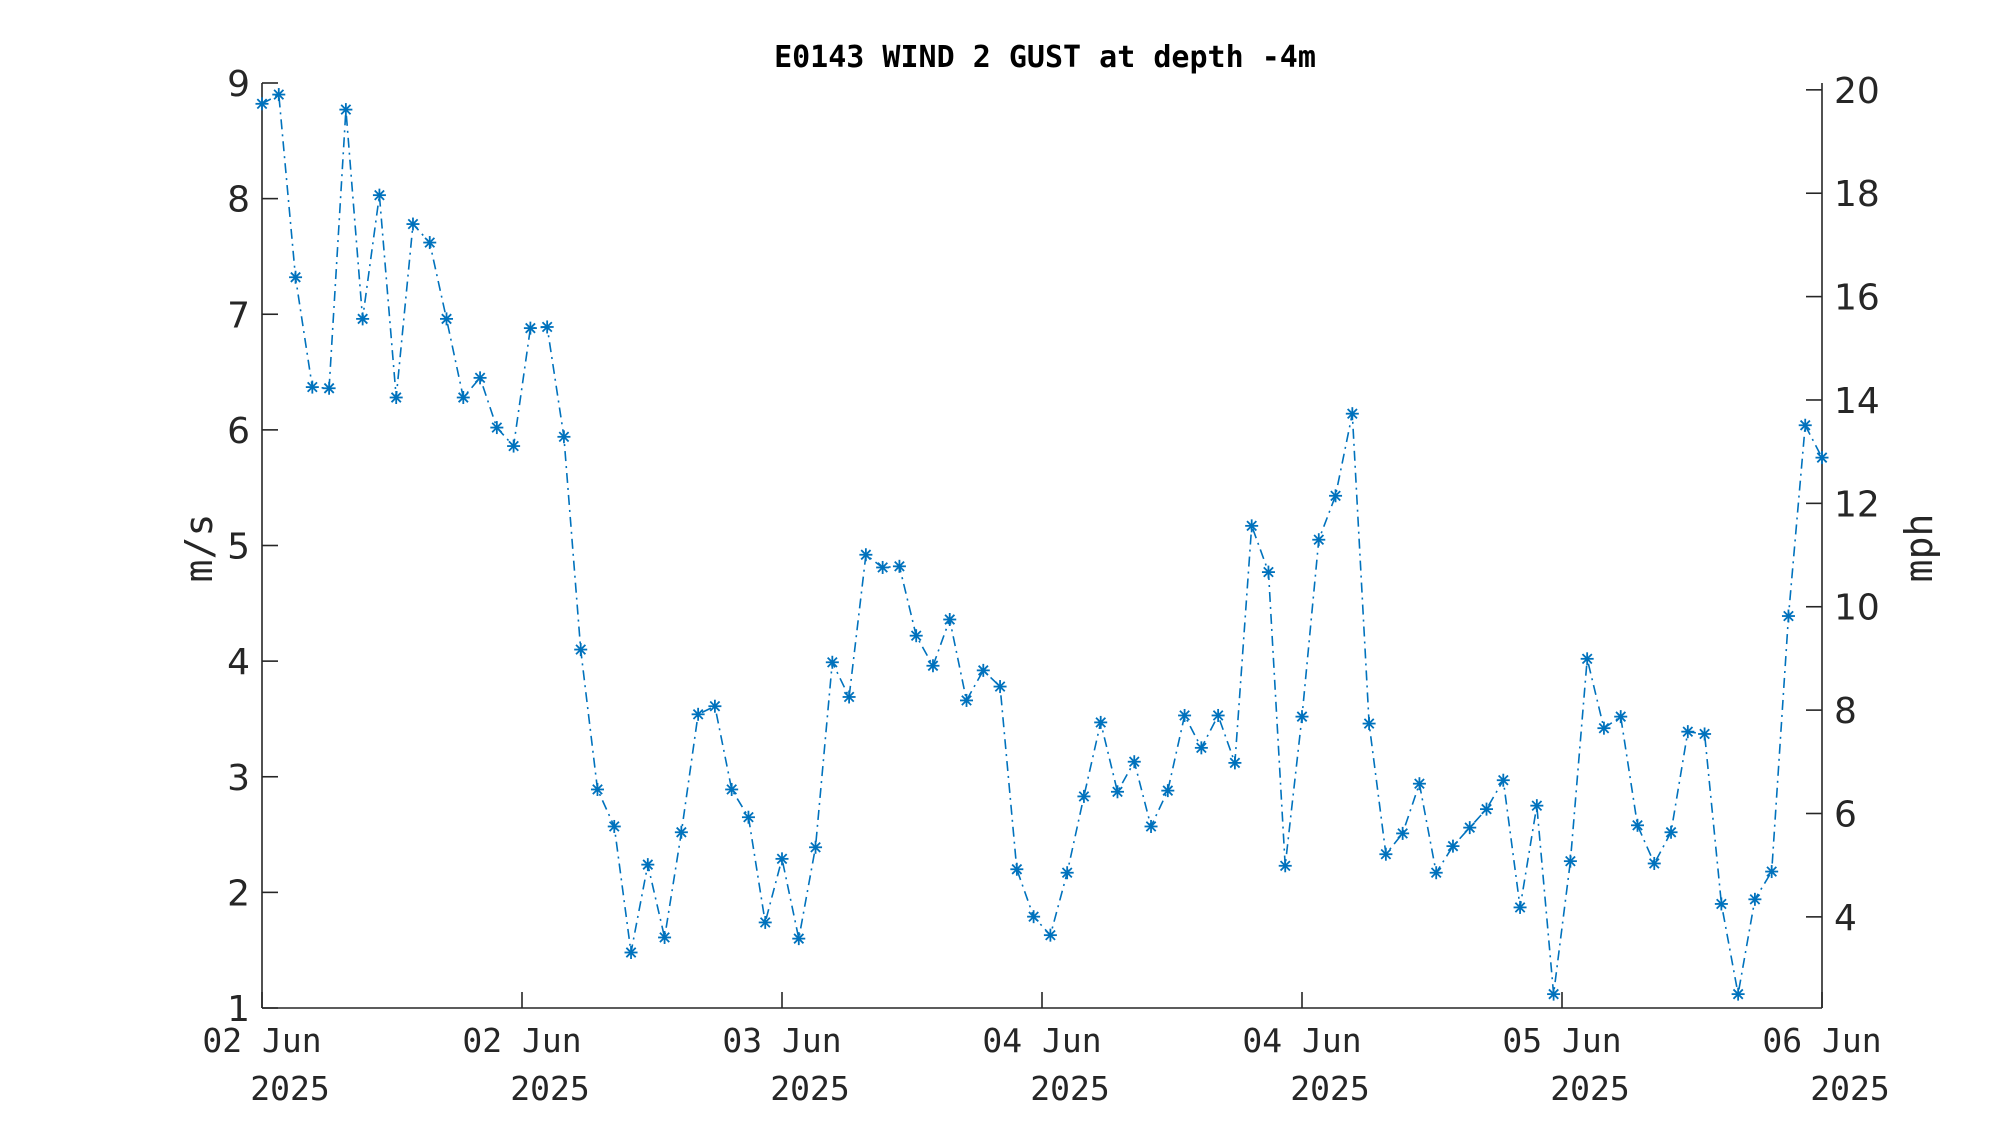 This screenshot has width=2000, height=1125. What do you see at coordinates (1845, 814) in the screenshot?
I see `right-y-tick-label: 6` at bounding box center [1845, 814].